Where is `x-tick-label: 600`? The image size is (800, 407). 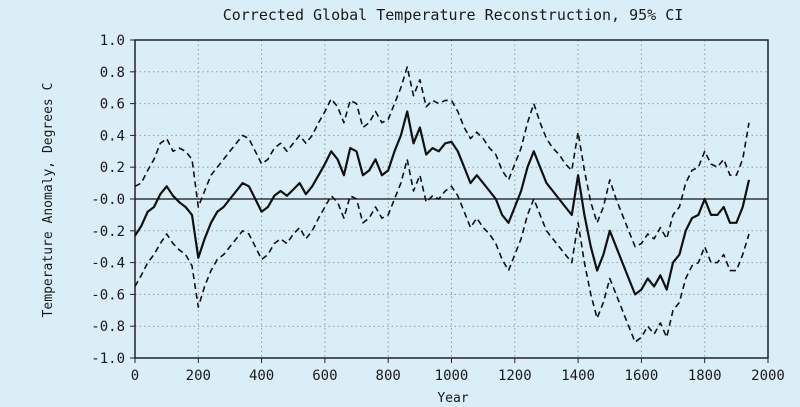
x-tick-label: 600 is located at coordinates (324, 376).